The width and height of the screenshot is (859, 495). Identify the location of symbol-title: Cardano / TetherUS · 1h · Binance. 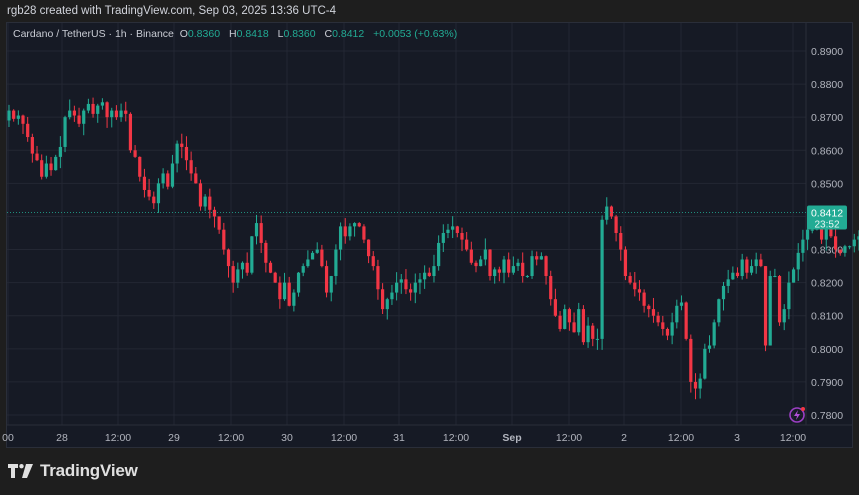
(93, 34).